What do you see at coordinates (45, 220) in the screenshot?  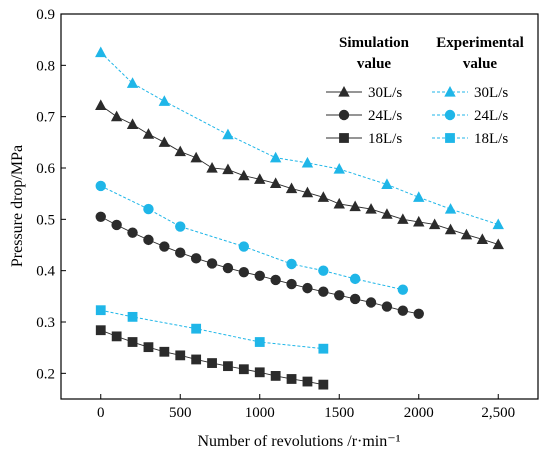 I see `y-tick-label: 0.5` at bounding box center [45, 220].